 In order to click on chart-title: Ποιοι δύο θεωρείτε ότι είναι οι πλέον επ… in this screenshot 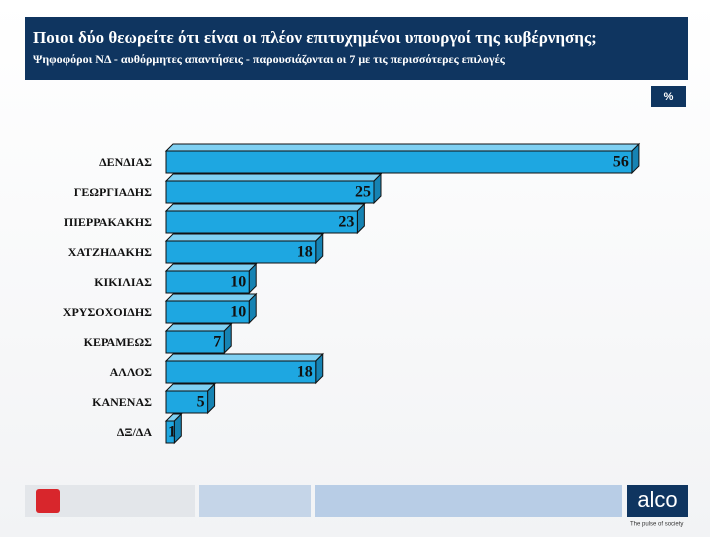, I will do `click(315, 37)`.